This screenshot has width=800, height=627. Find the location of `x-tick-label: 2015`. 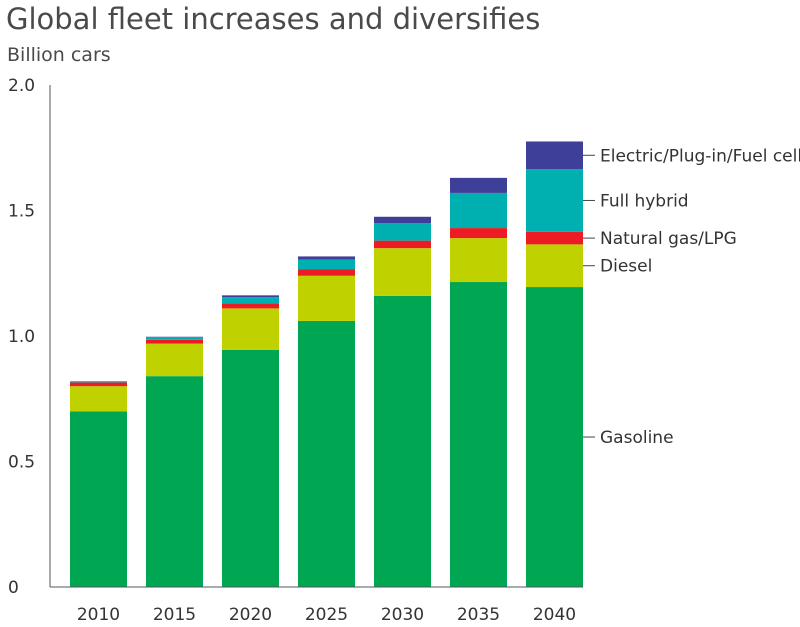

x-tick-label: 2015 is located at coordinates (174, 615).